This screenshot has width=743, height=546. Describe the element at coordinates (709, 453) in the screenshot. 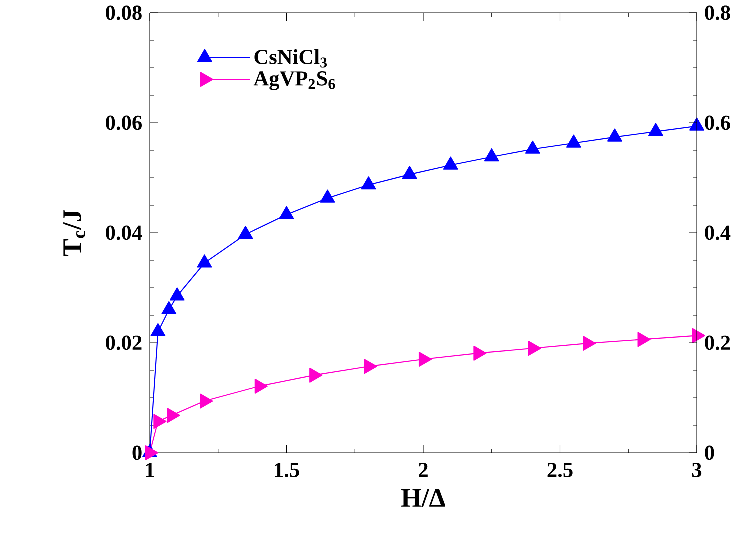

I see `y2-tick-label: 0` at that location.